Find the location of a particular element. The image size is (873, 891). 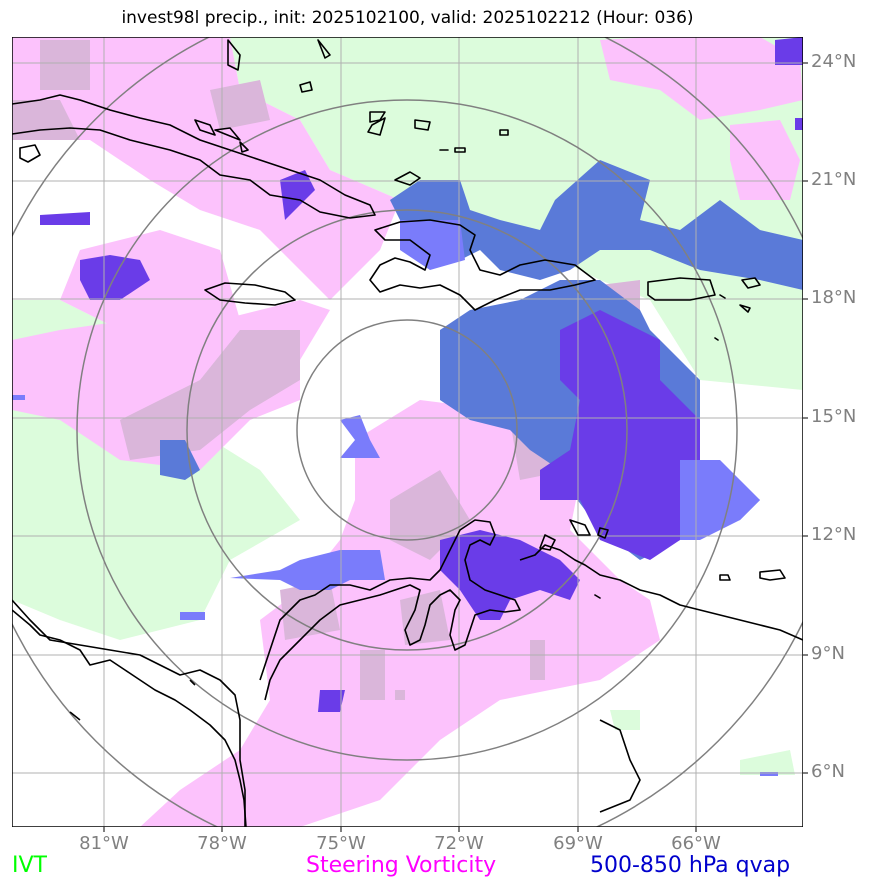

lon-tick-label: 78°W is located at coordinates (222, 843).